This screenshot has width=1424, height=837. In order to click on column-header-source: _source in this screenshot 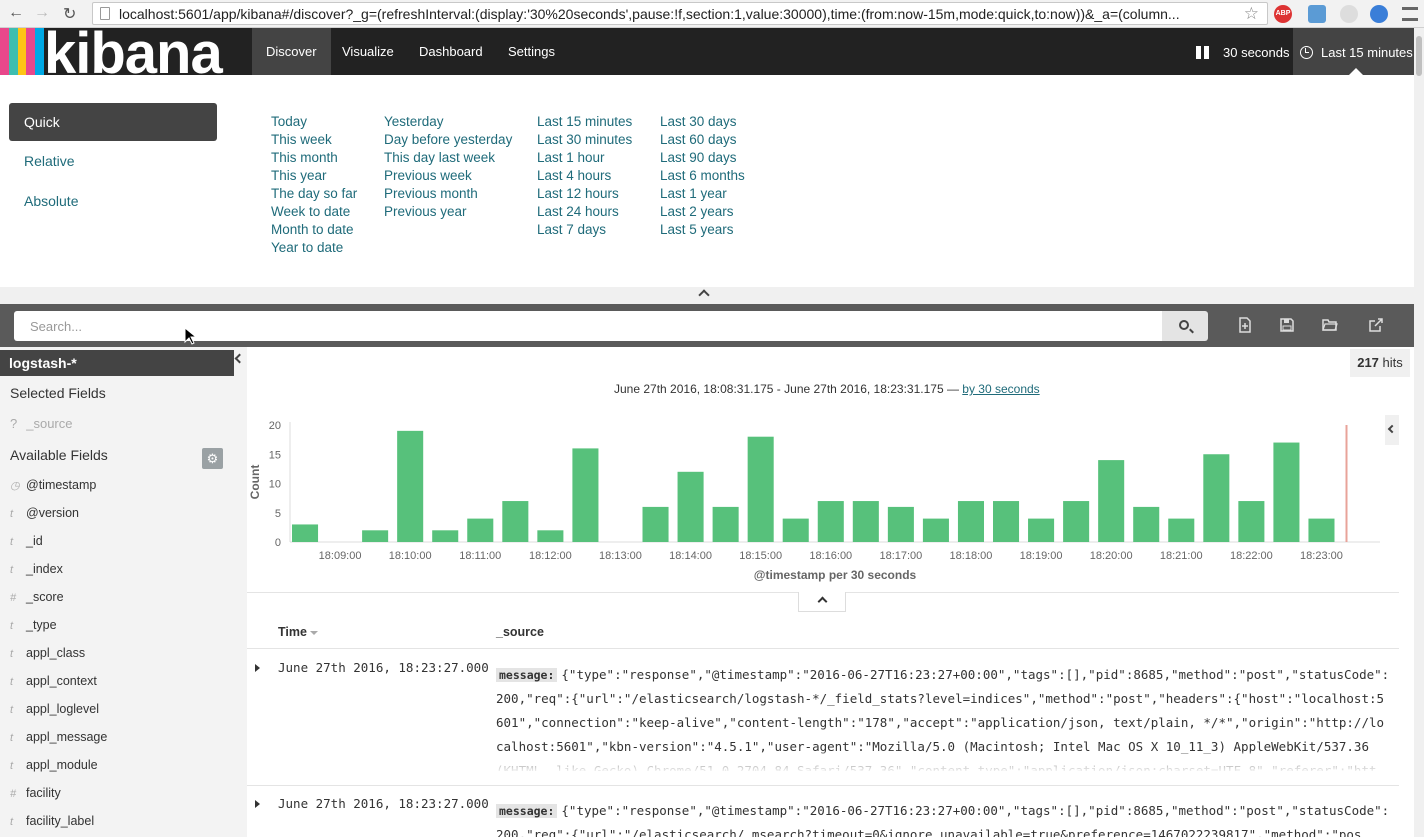, I will do `click(520, 632)`.